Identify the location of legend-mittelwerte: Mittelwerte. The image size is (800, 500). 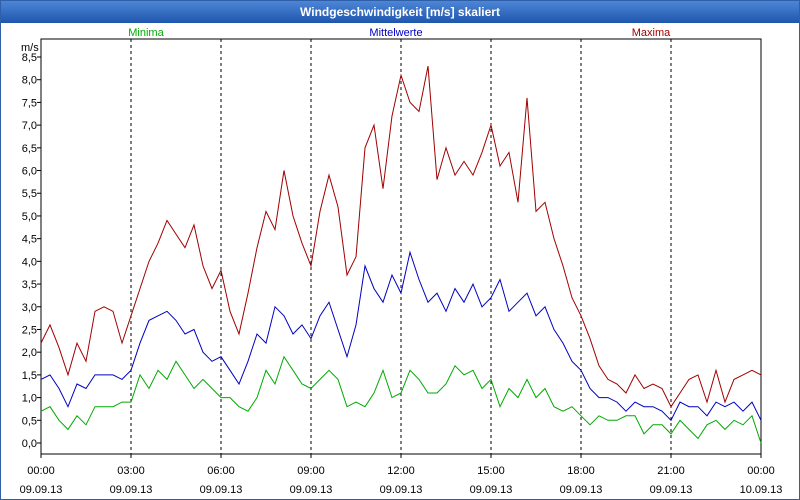
(395, 33).